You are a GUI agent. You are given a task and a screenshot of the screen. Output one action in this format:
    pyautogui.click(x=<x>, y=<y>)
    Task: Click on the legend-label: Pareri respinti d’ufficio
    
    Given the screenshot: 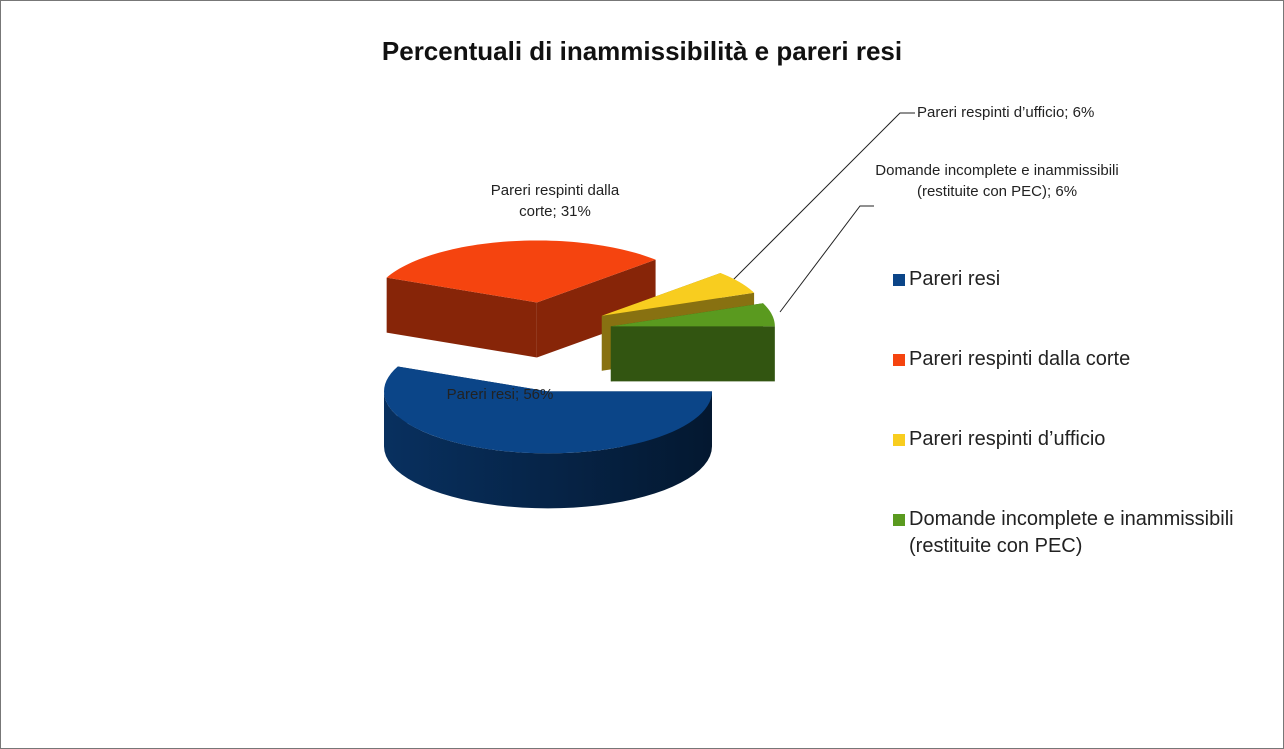 What is the action you would take?
    pyautogui.click(x=1007, y=439)
    